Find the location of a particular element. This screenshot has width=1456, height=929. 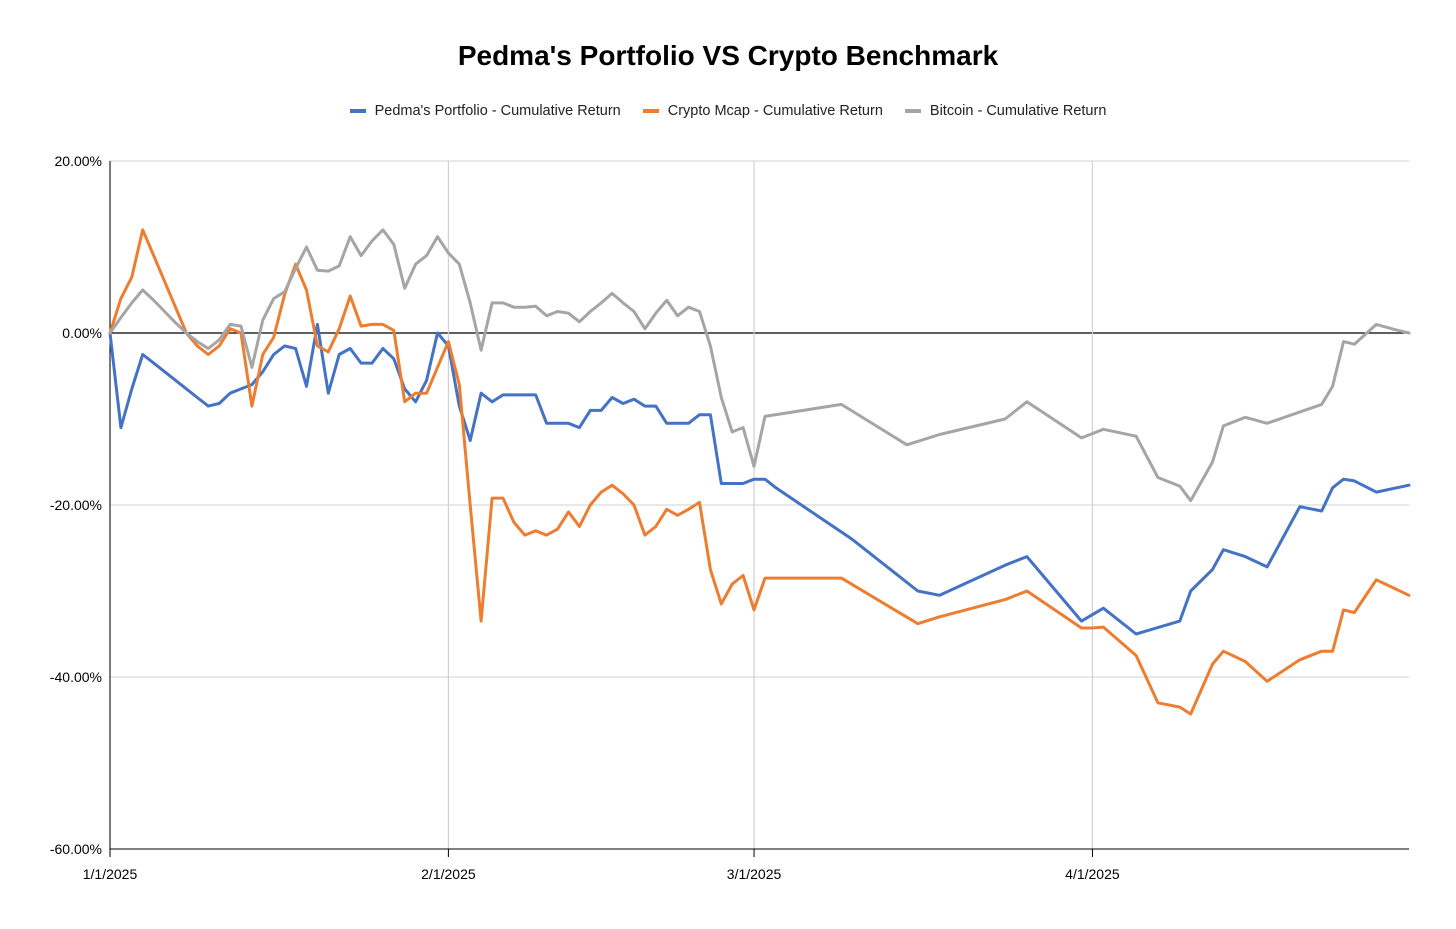

legend-label: Bitcoin - Cumulative Return is located at coordinates (1018, 111).